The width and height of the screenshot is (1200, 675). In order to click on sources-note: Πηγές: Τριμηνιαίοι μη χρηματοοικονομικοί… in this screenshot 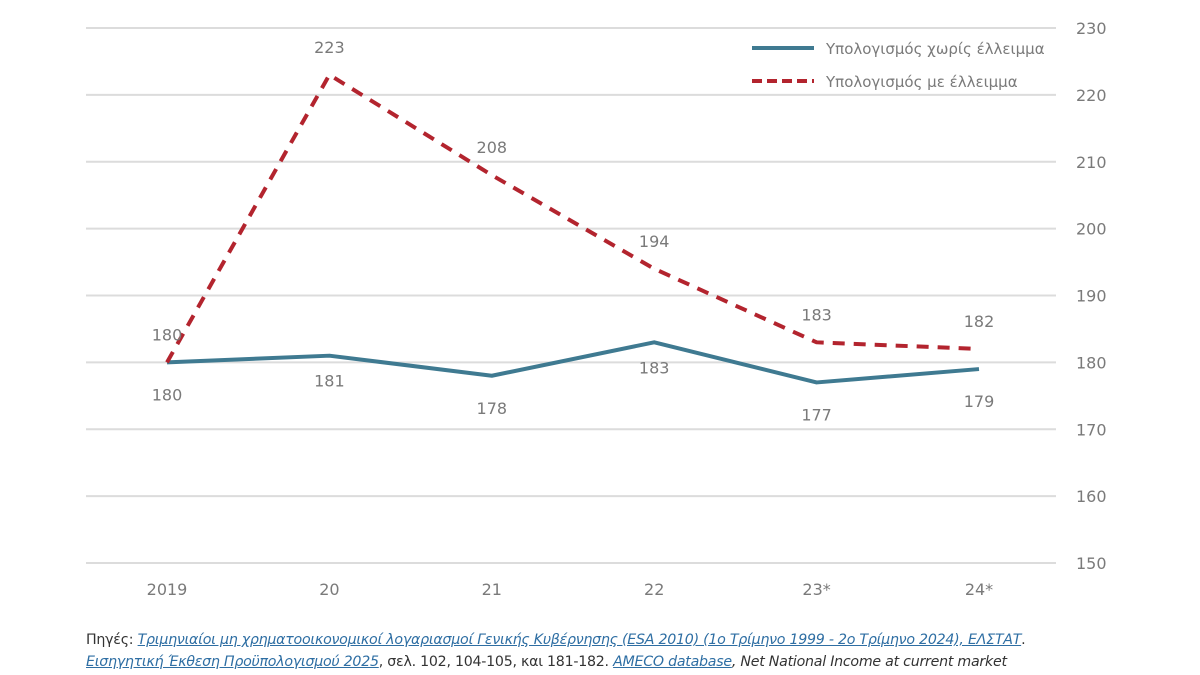, I will do `click(606, 651)`.